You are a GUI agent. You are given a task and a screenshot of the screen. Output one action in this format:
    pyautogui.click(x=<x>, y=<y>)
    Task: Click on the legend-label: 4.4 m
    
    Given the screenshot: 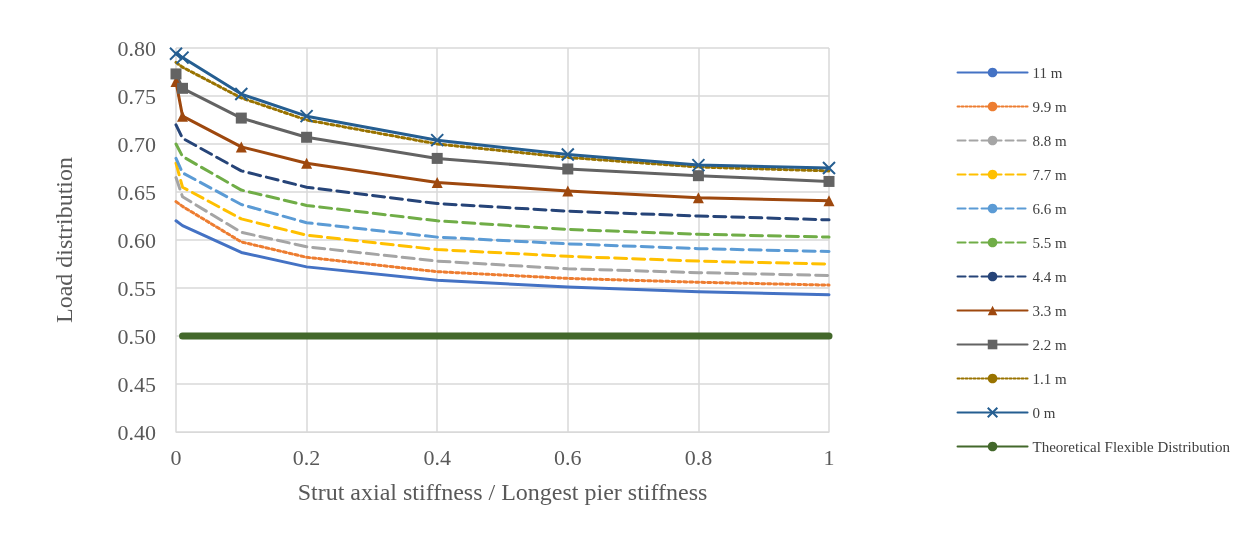 What is the action you would take?
    pyautogui.click(x=1050, y=276)
    